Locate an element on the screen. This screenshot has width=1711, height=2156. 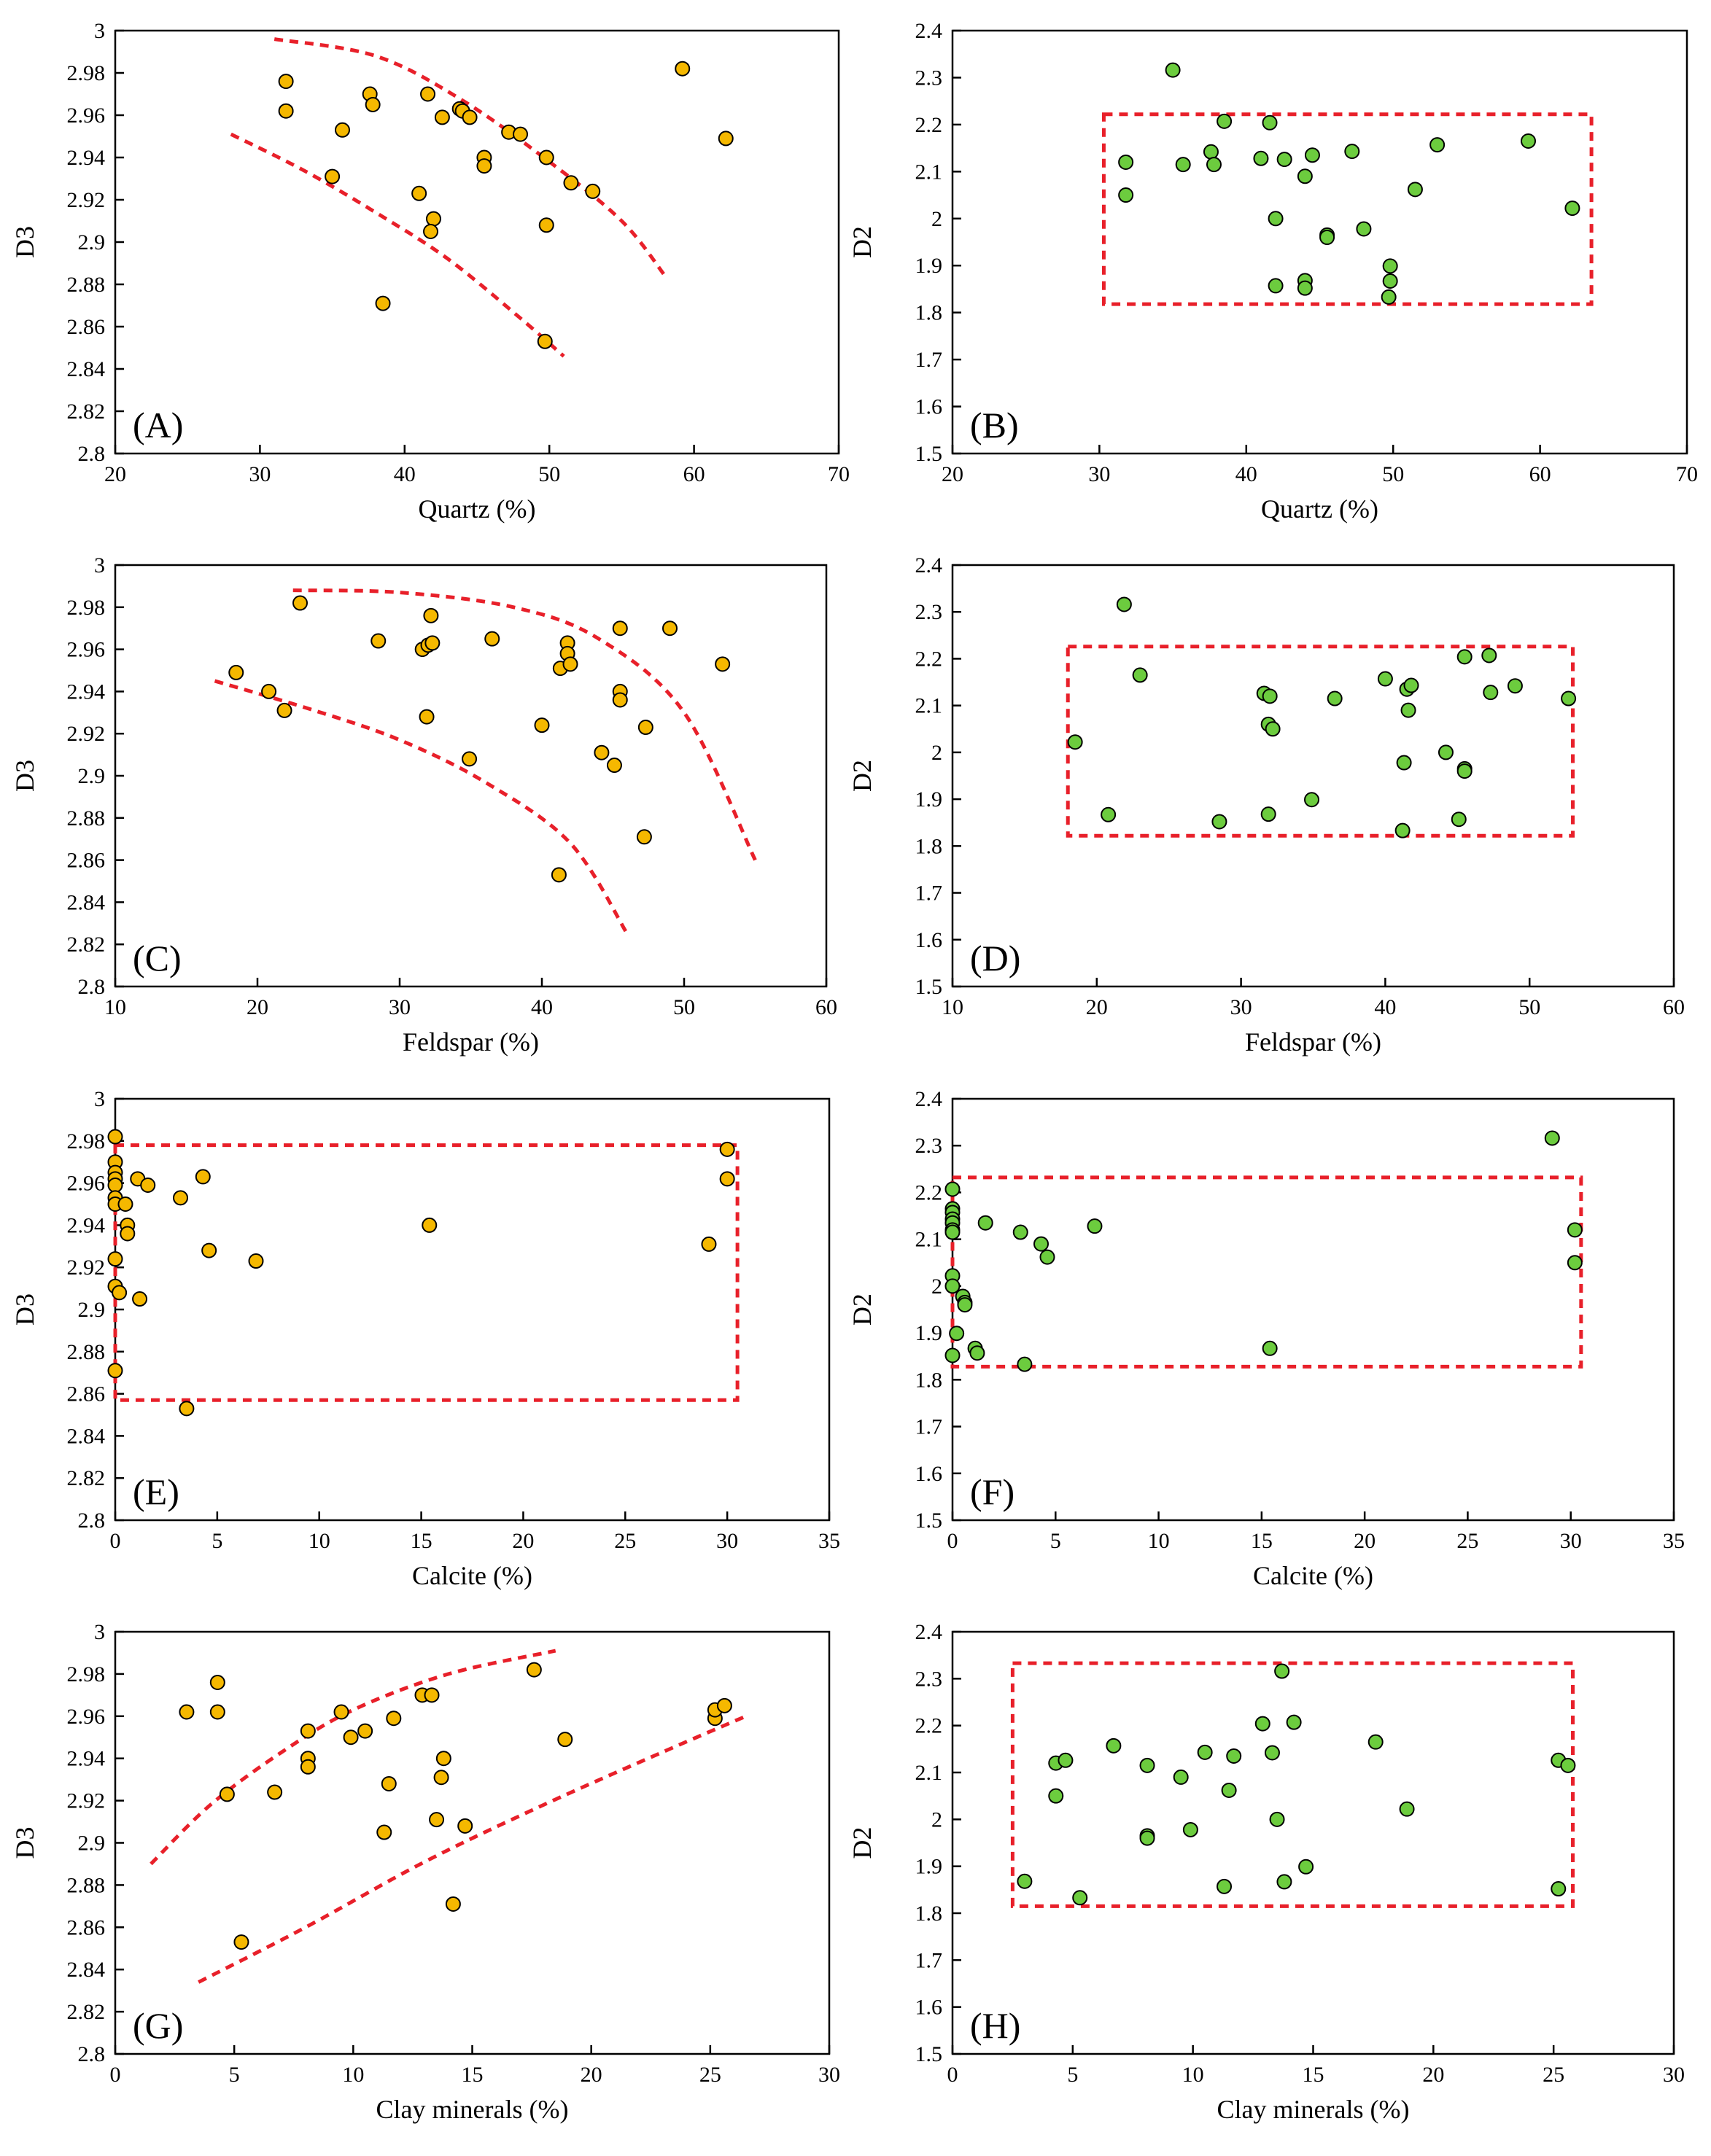
y-tick-label: 2.9 is located at coordinates (92, 242).